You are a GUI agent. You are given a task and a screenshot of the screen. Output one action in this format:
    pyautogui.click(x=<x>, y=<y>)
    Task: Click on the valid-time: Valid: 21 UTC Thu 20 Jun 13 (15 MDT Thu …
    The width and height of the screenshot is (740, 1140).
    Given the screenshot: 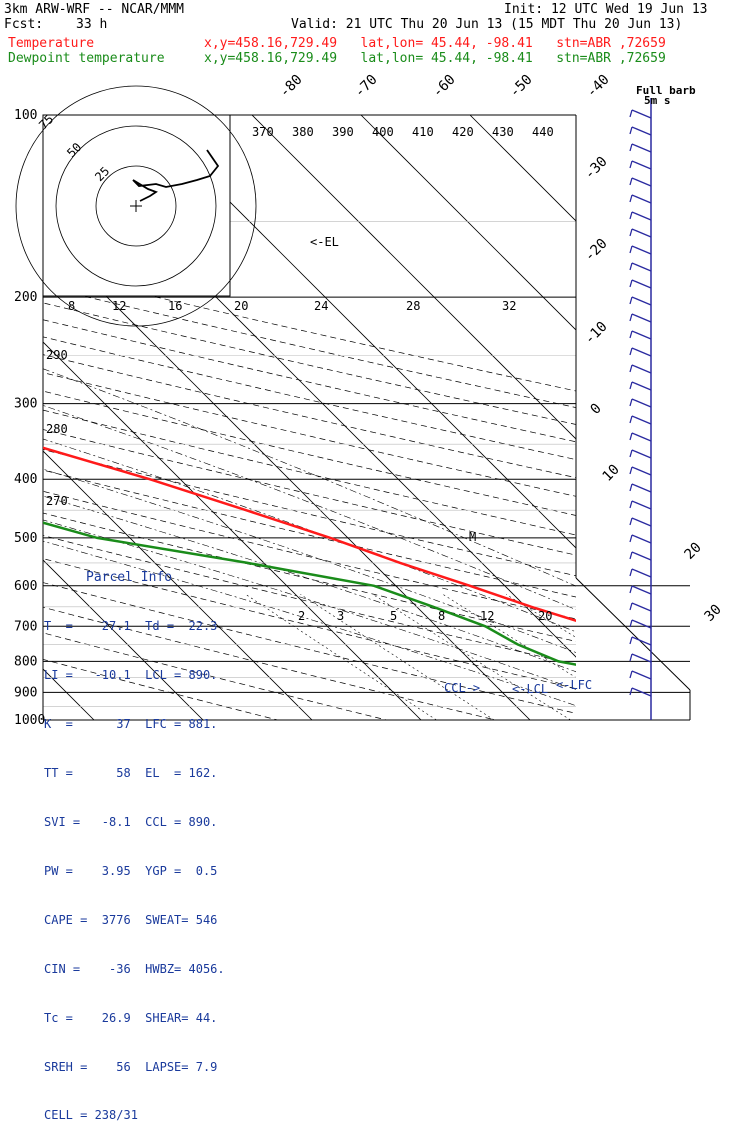 What is the action you would take?
    pyautogui.click(x=487, y=24)
    